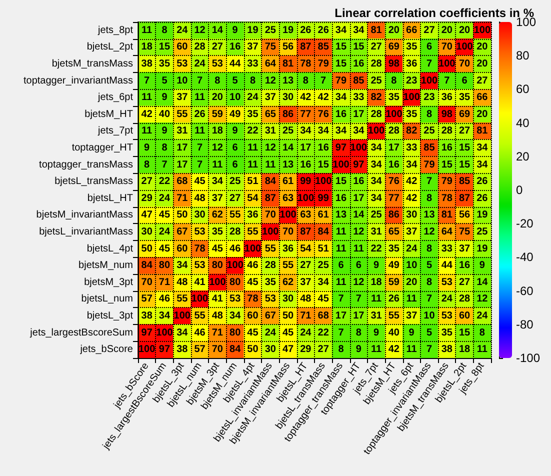 Image resolution: width=551 pixels, height=476 pixels. Describe the element at coordinates (394, 164) in the screenshot. I see `data-label: 16` at that location.